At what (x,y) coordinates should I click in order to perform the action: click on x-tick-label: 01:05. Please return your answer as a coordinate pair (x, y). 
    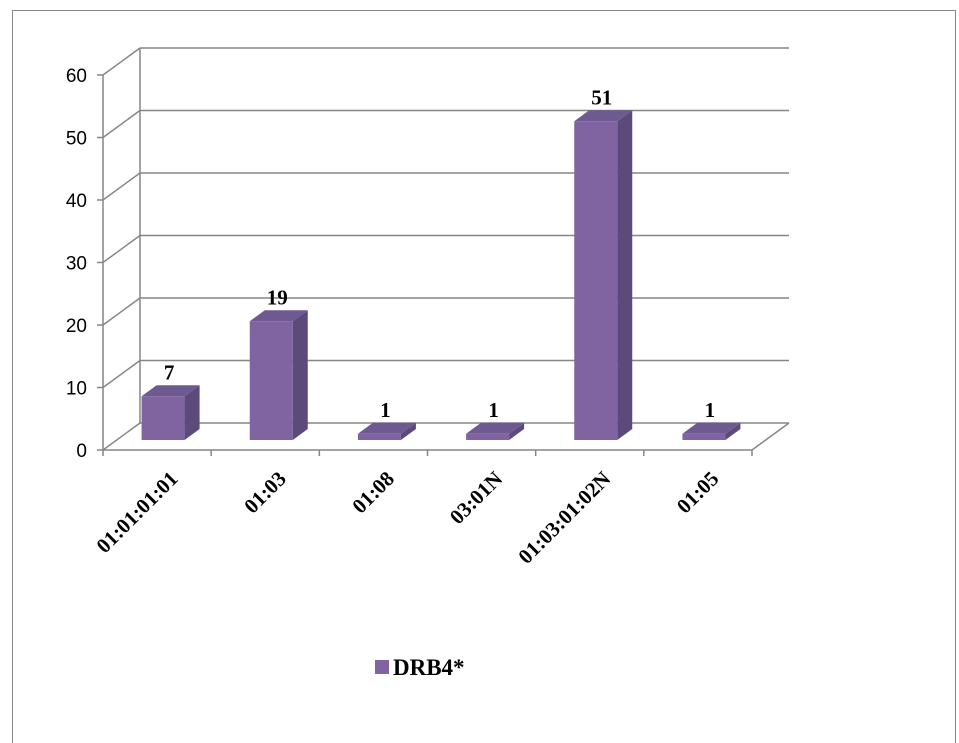
    Looking at the image, I should click on (698, 493).